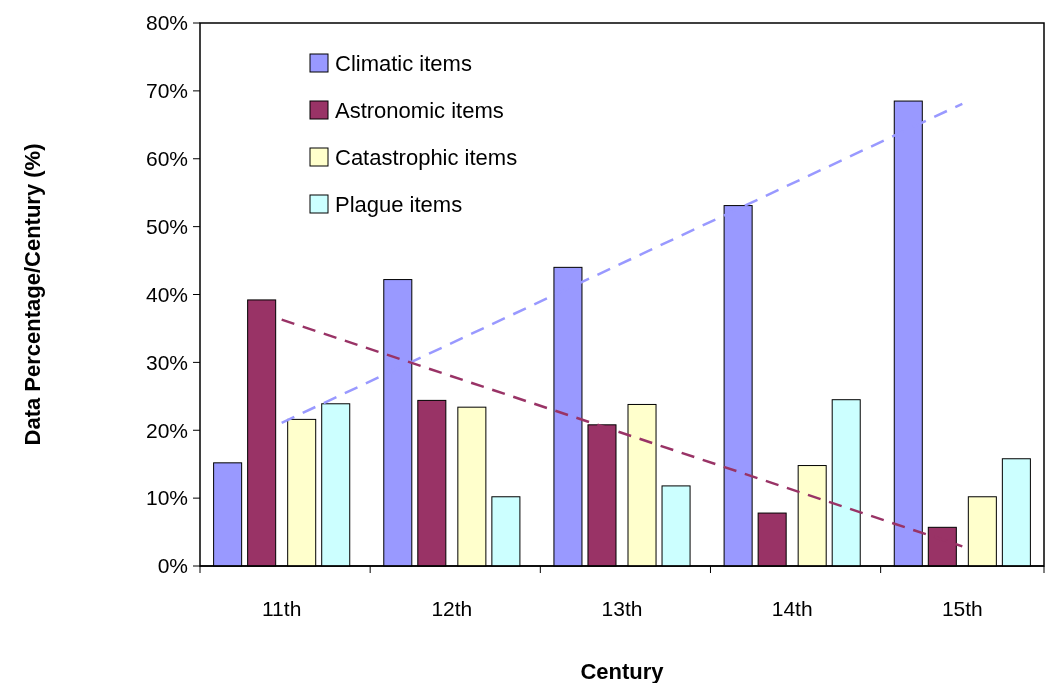  Describe the element at coordinates (962, 608) in the screenshot. I see `x-tick-label: 15th` at that location.